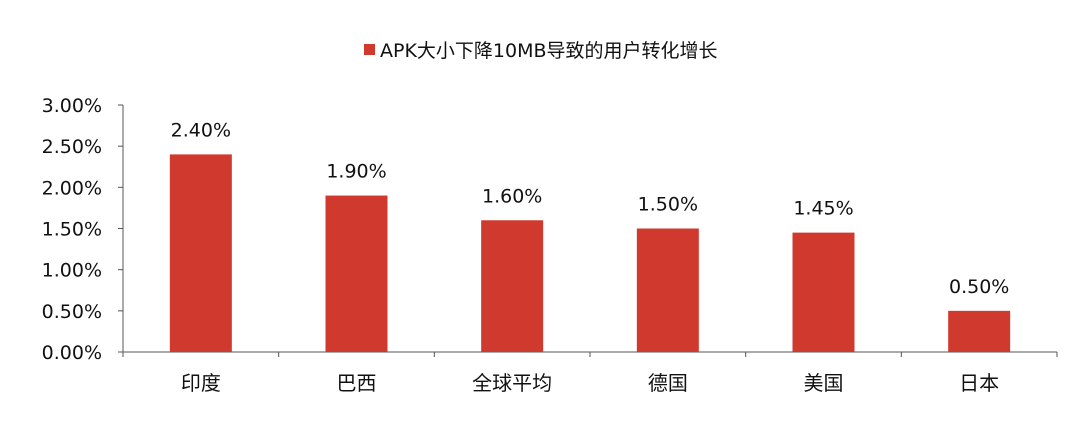 This screenshot has height=441, width=1080. Describe the element at coordinates (668, 205) in the screenshot. I see `bar-value-label: 1.50%` at that location.